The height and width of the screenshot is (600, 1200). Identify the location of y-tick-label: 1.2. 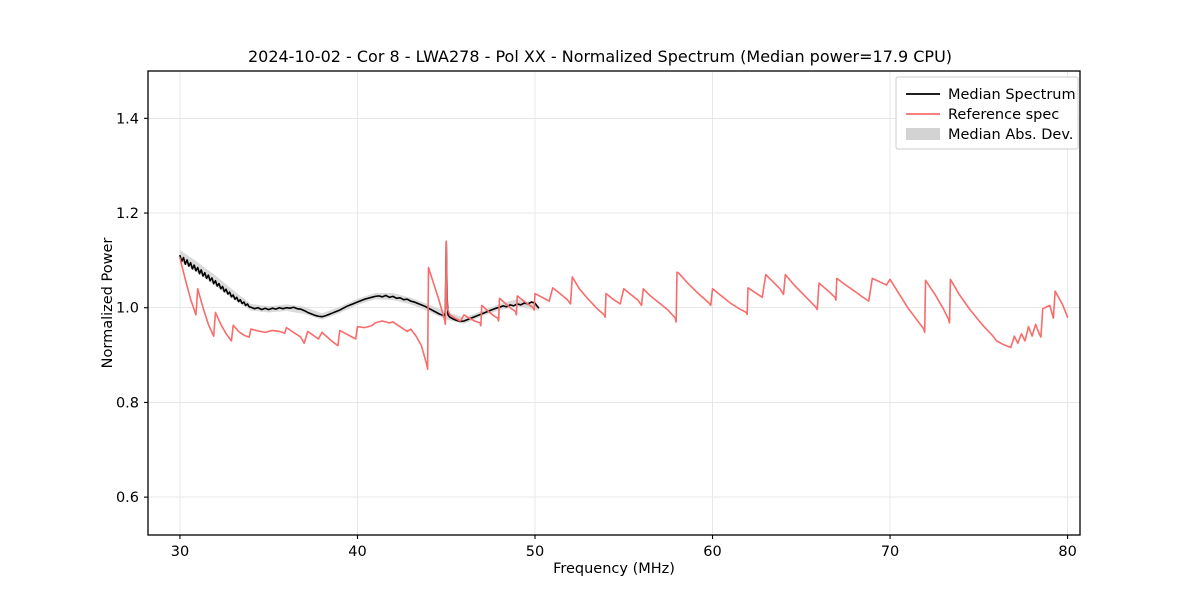
(127, 214).